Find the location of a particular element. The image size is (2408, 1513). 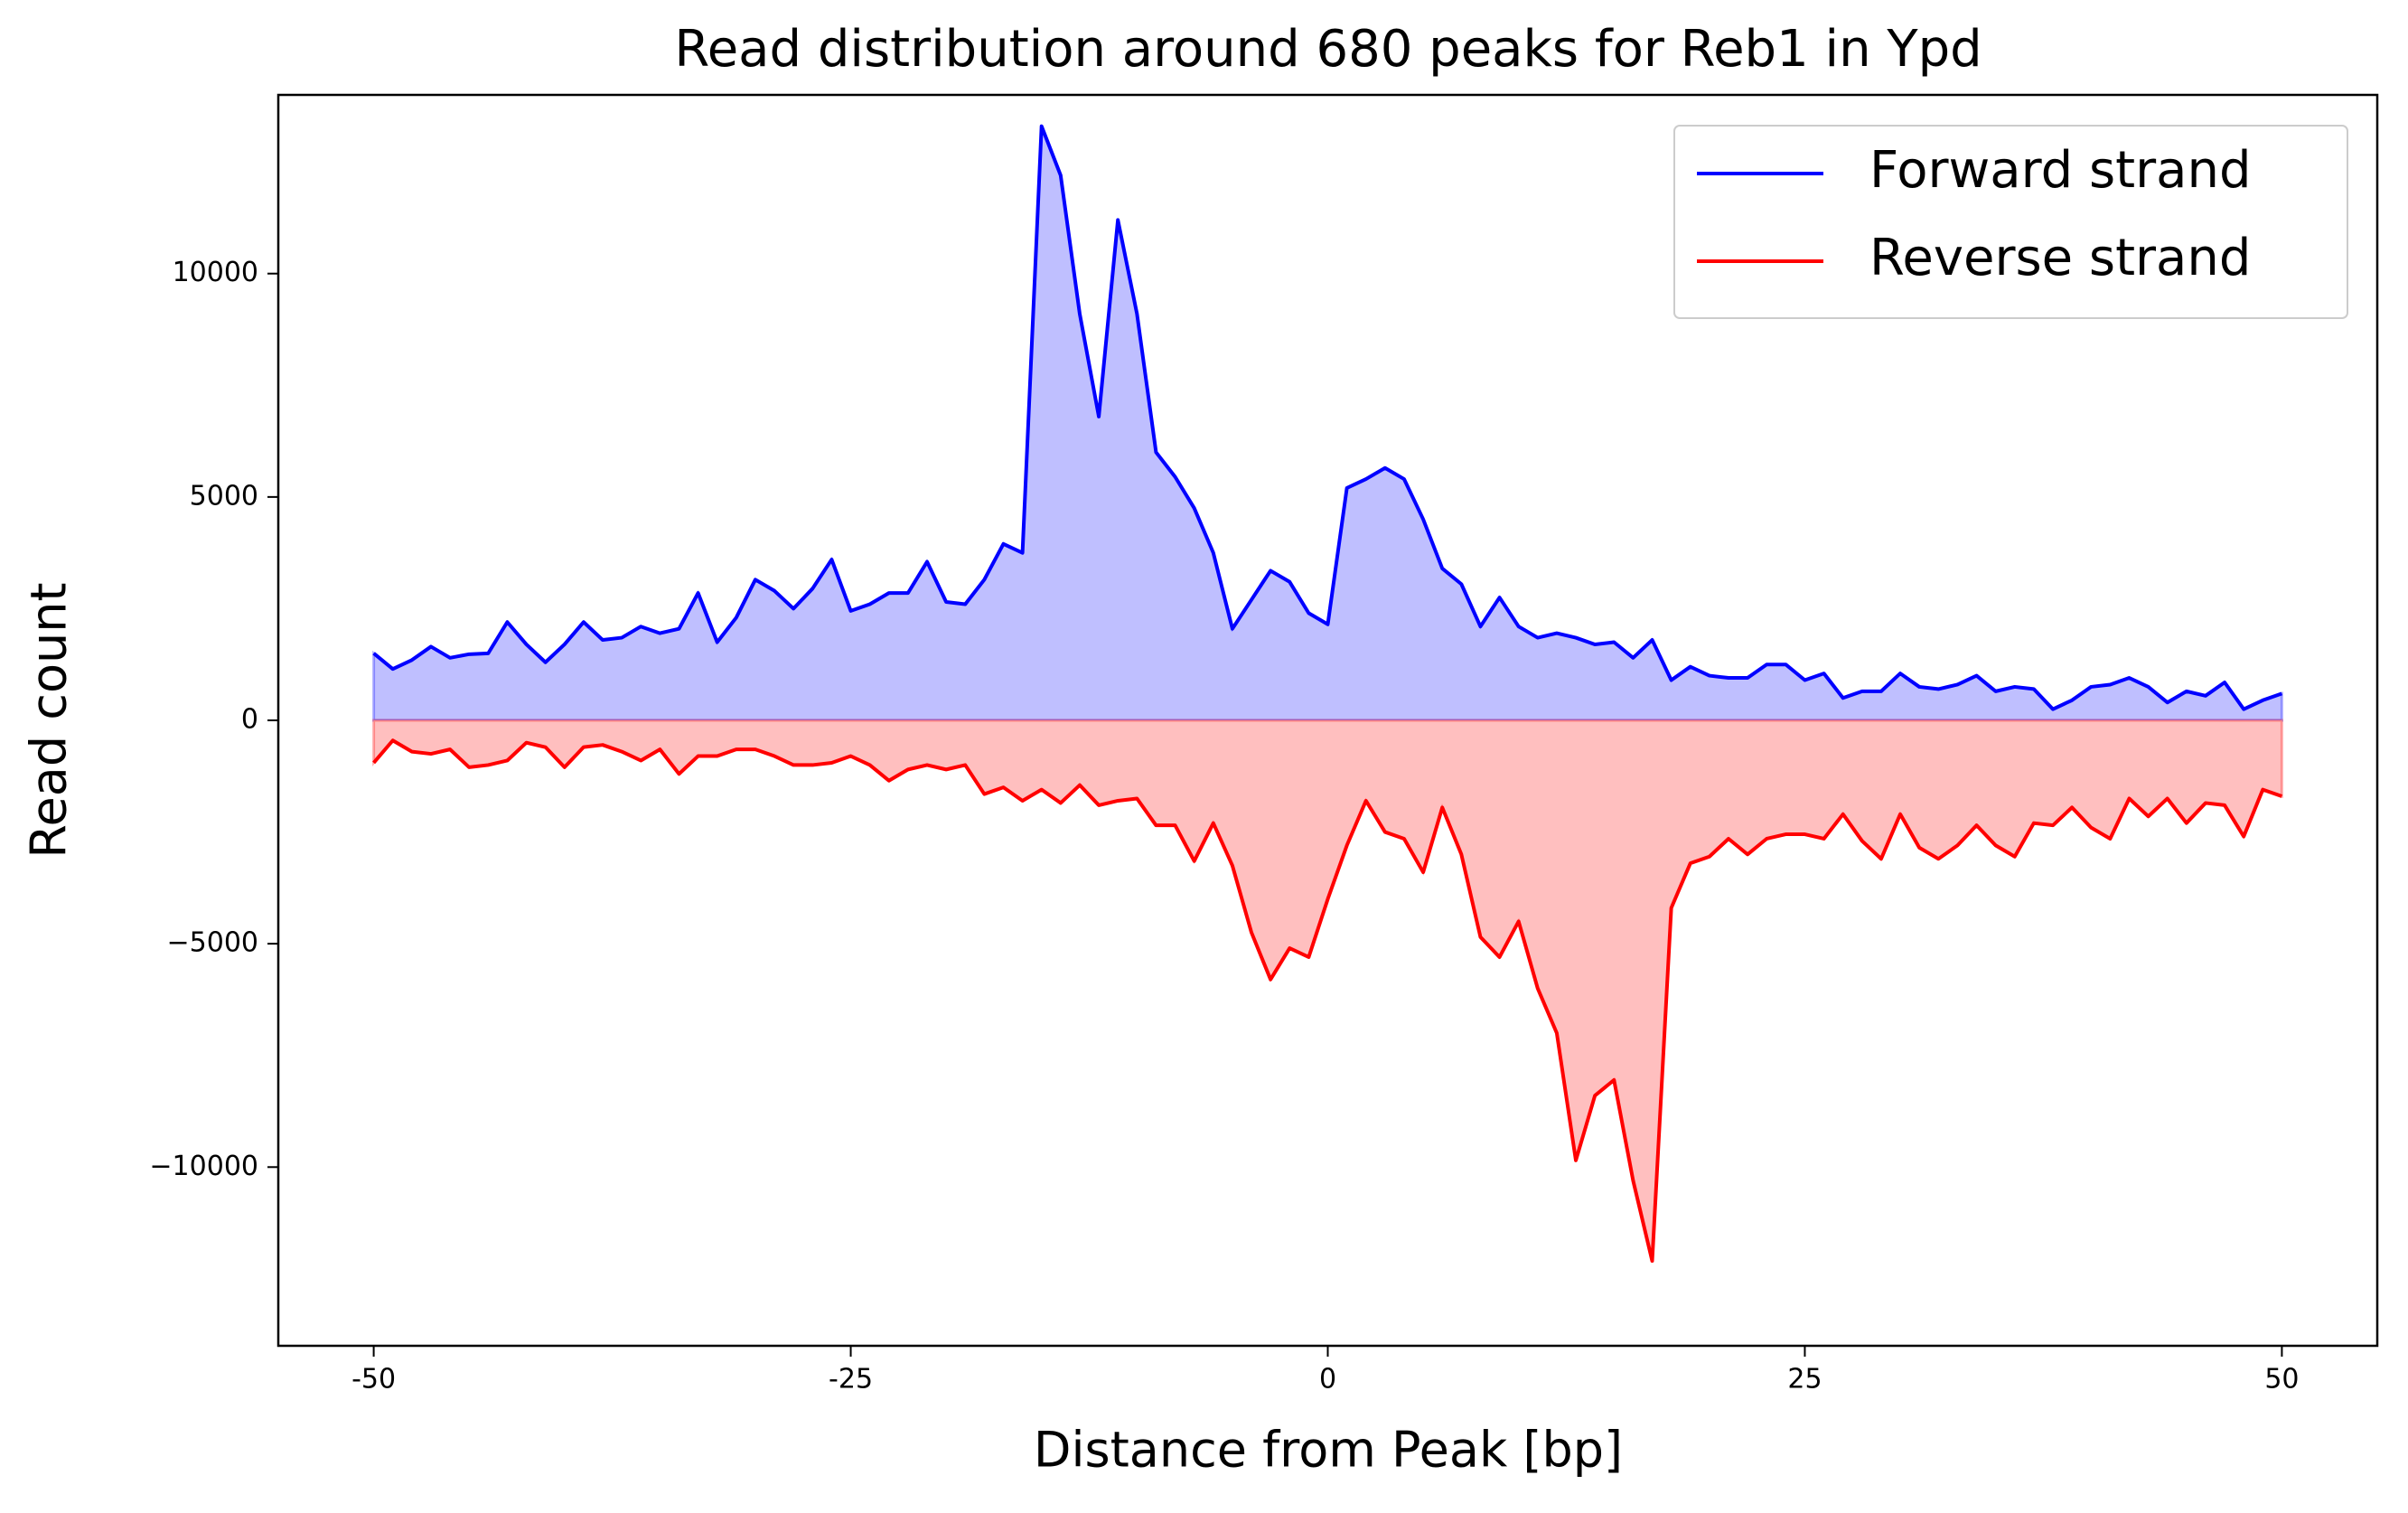

legend-label: Reverse strand is located at coordinates (2060, 258).